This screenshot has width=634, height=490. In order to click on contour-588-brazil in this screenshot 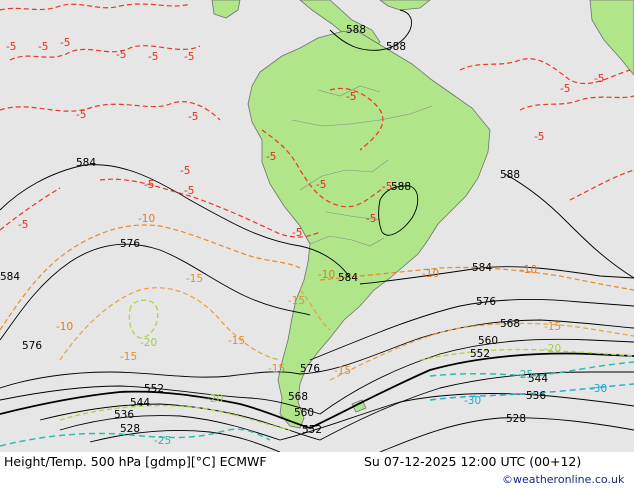, I will do `click(398, 210)`.